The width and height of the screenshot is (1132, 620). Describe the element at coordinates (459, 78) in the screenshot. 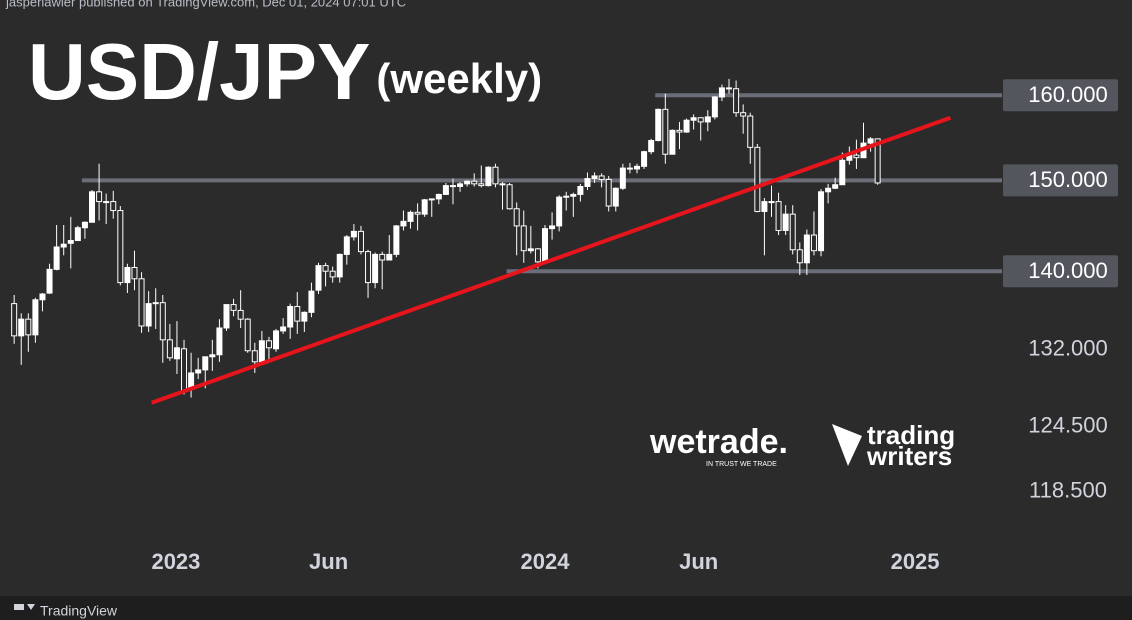

I see `chart-subtitle: (weekly)` at that location.